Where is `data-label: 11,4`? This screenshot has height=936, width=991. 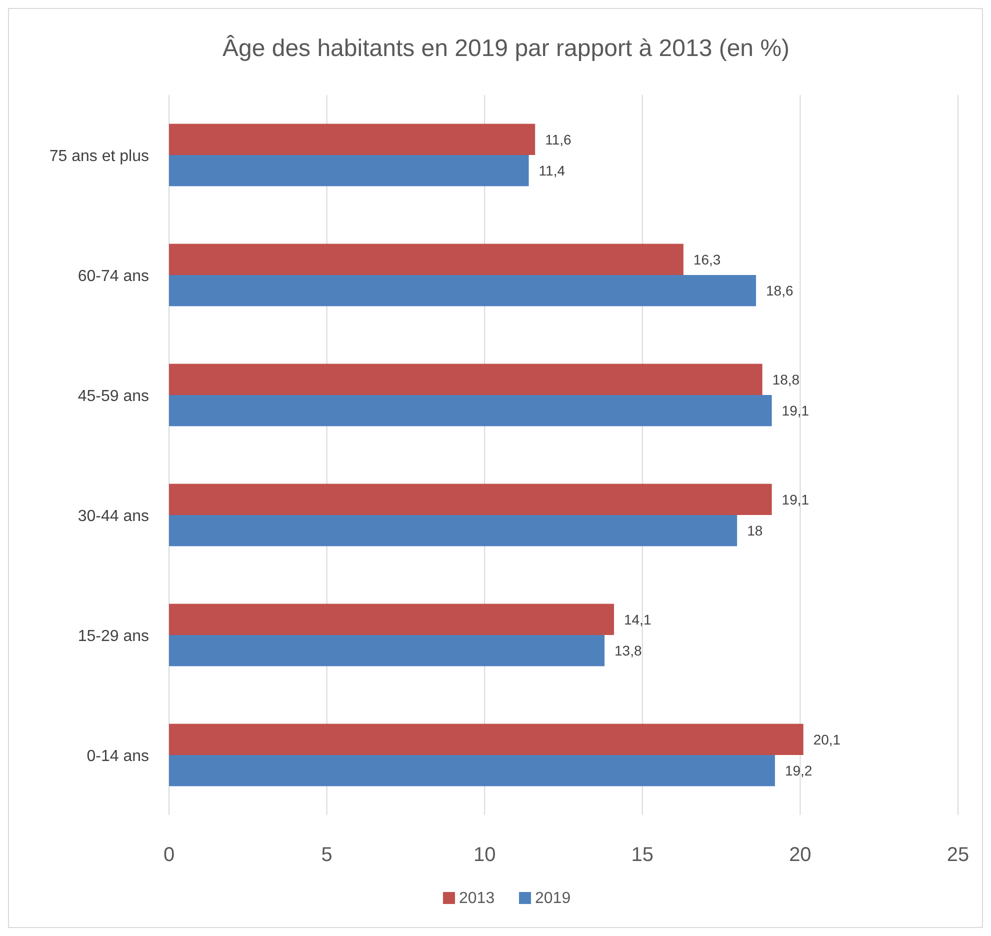
data-label: 11,4 is located at coordinates (552, 170).